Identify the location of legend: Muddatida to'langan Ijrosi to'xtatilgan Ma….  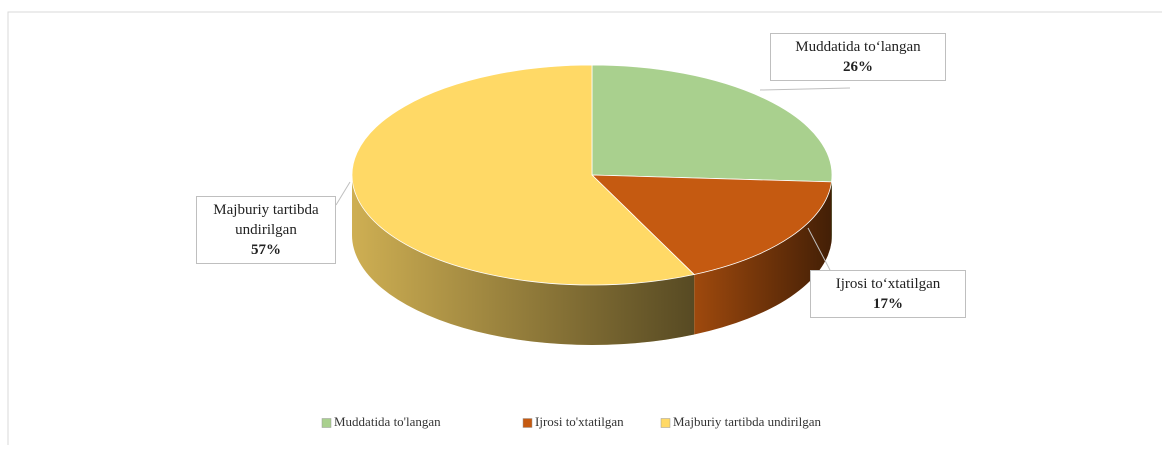
(571, 421).